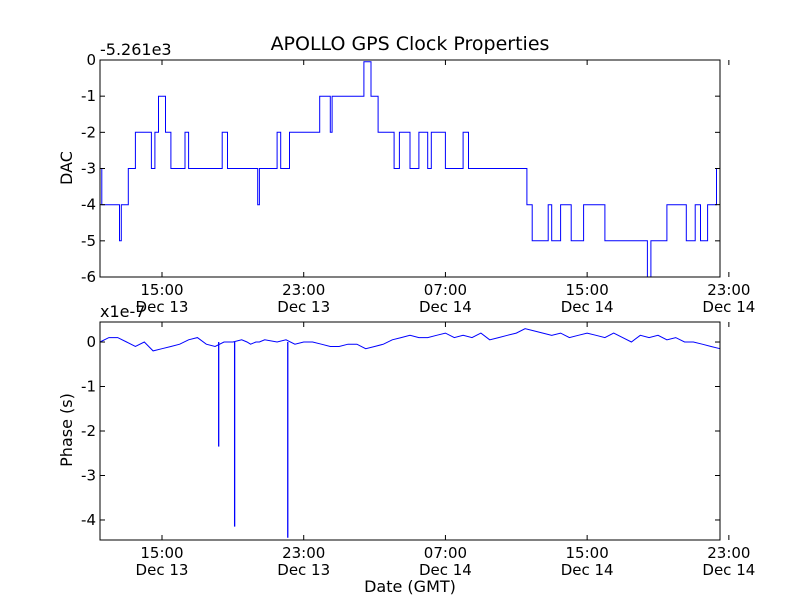 The image size is (800, 600). I want to click on top-ytick-label: -2, so click(88, 132).